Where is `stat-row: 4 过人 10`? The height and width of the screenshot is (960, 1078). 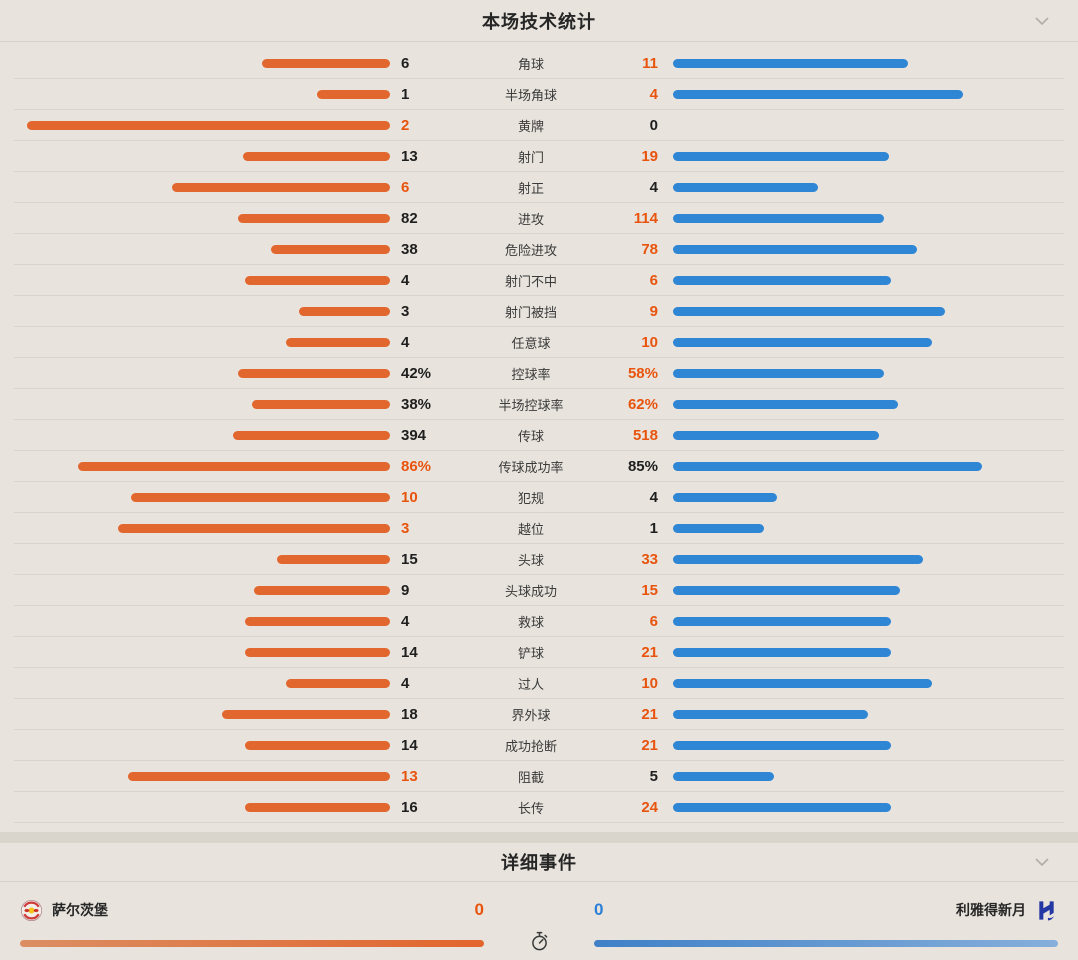
stat-row: 4 过人 10 is located at coordinates (539, 683).